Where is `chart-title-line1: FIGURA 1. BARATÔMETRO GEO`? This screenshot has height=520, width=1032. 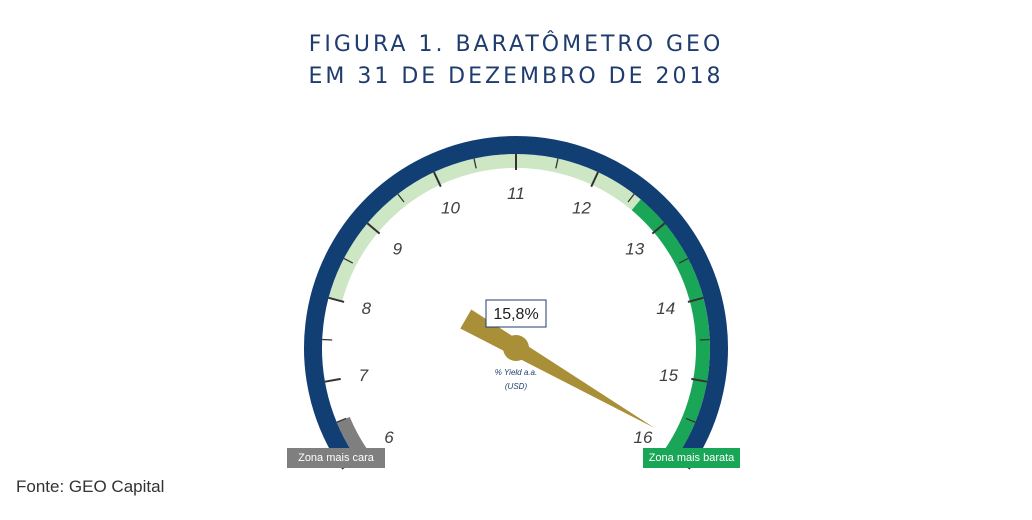
chart-title-line1: FIGURA 1. BARATÔMETRO GEO is located at coordinates (516, 44).